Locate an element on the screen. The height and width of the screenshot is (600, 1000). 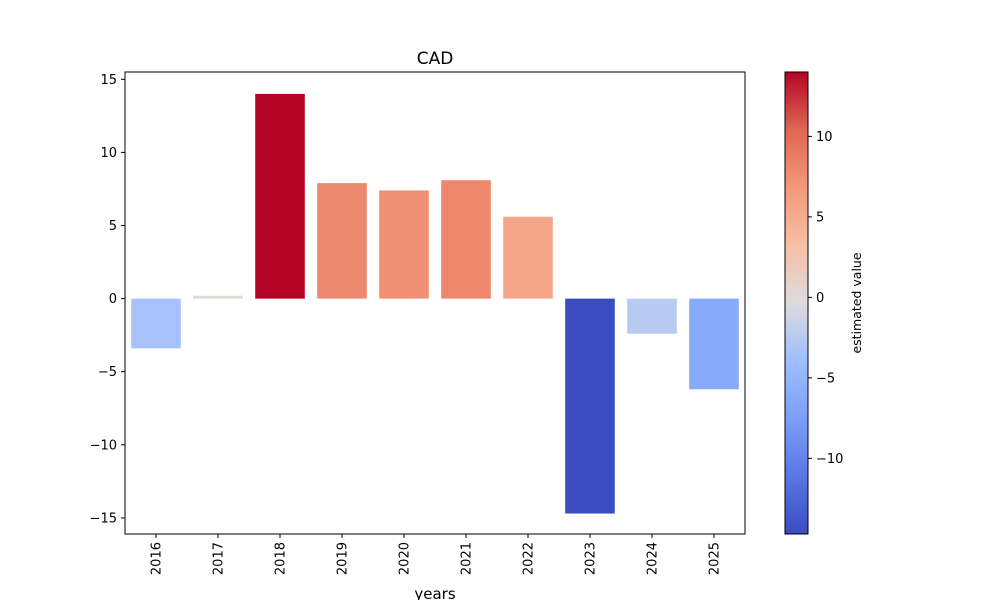
y-tick-label: 15 is located at coordinates (108, 80).